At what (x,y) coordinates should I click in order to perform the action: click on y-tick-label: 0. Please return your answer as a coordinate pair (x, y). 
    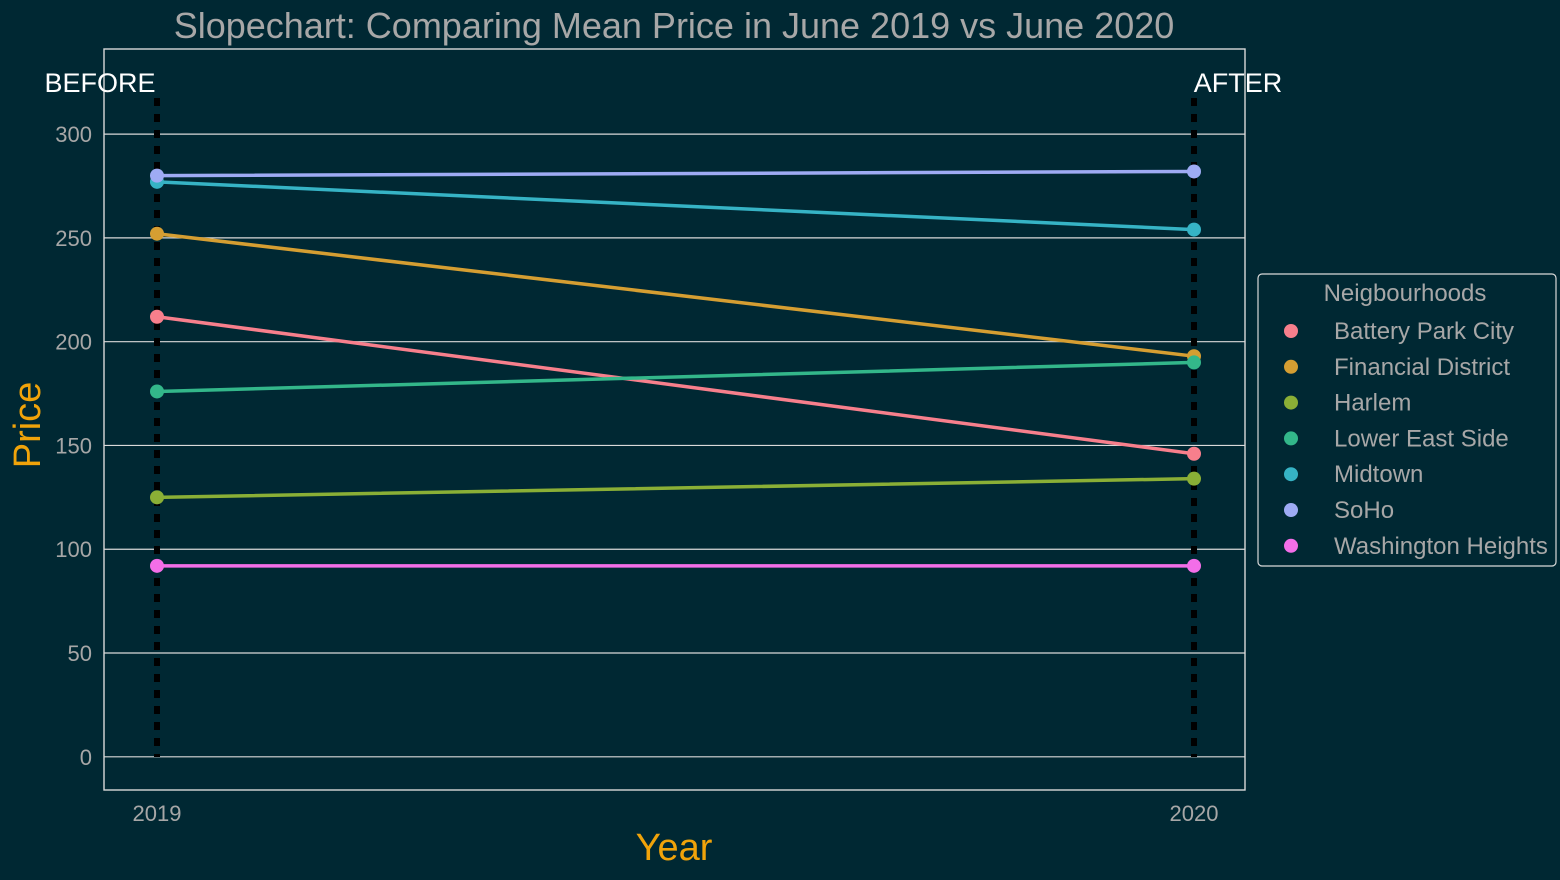
    Looking at the image, I should click on (86, 757).